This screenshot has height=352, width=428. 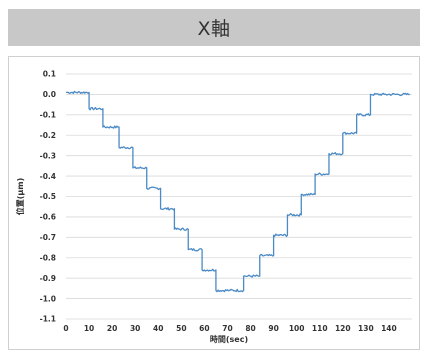 What do you see at coordinates (49, 74) in the screenshot?
I see `y-tick-label: 0.1` at bounding box center [49, 74].